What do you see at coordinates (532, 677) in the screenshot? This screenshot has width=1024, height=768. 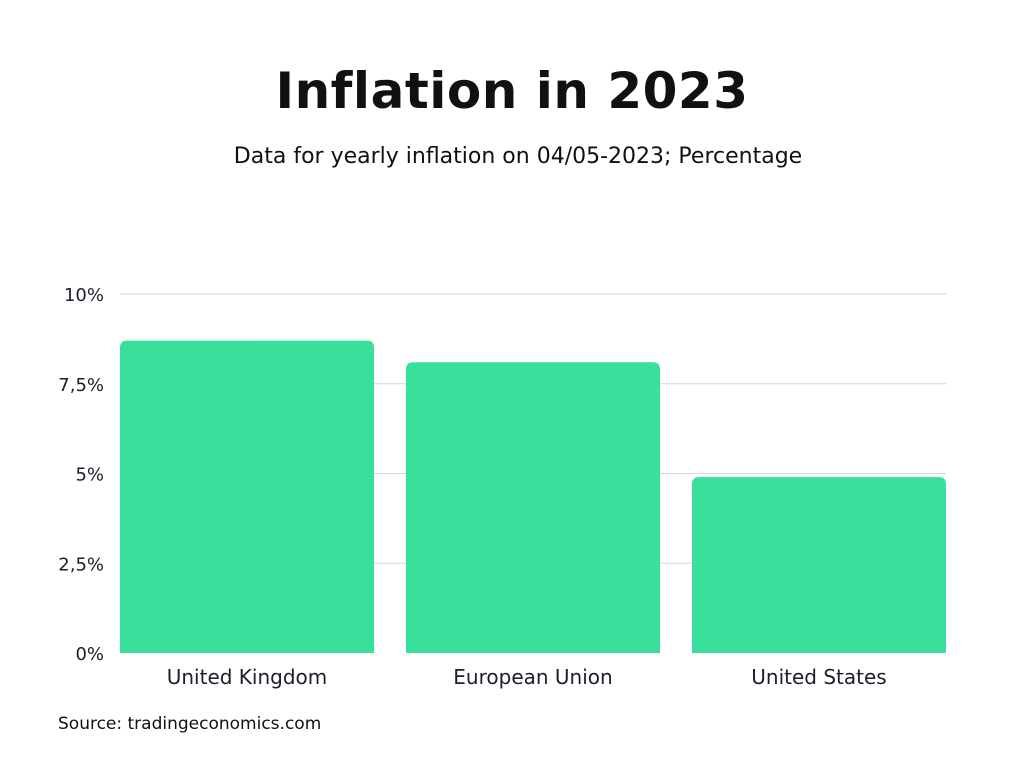 I see `x-tick-label: European Union` at bounding box center [532, 677].